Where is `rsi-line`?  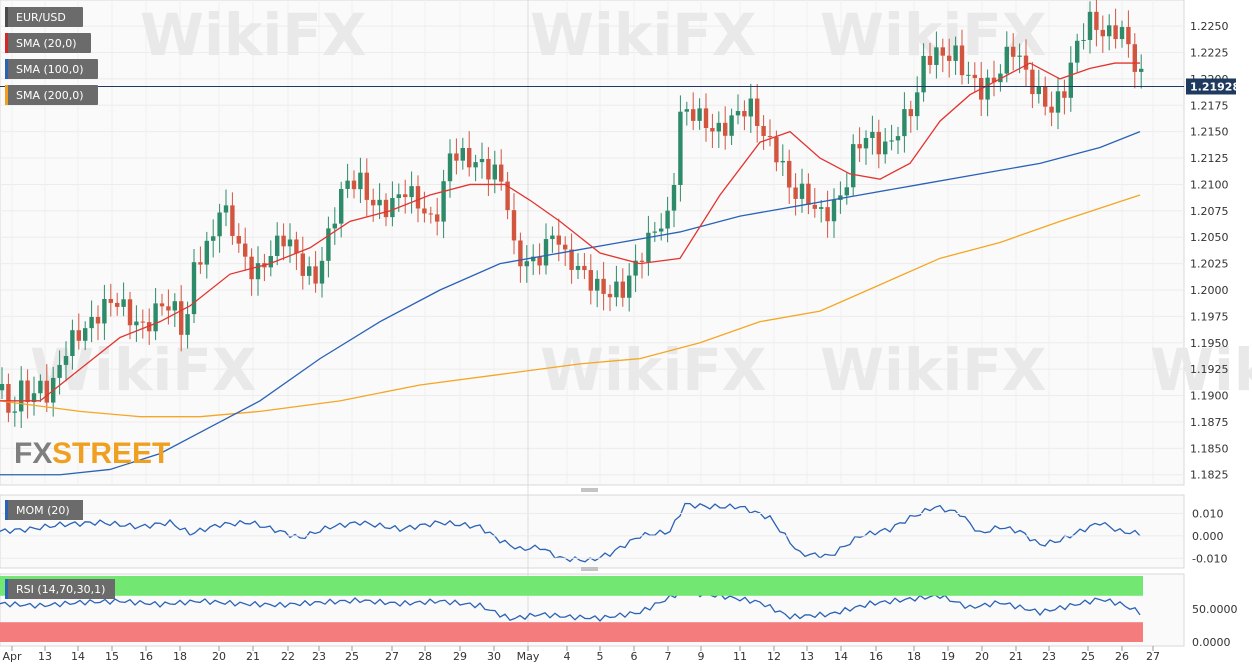 rsi-line is located at coordinates (570, 605).